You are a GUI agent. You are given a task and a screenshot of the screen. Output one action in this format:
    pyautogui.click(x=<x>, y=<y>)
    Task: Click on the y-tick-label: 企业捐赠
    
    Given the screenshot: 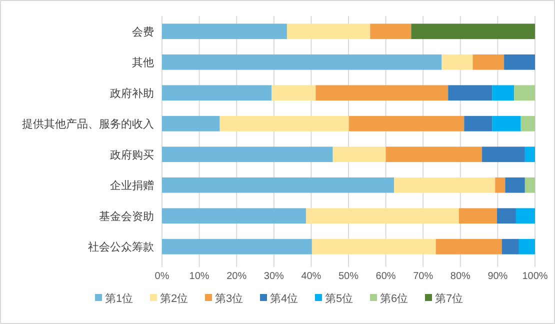 What is the action you would take?
    pyautogui.click(x=132, y=185)
    